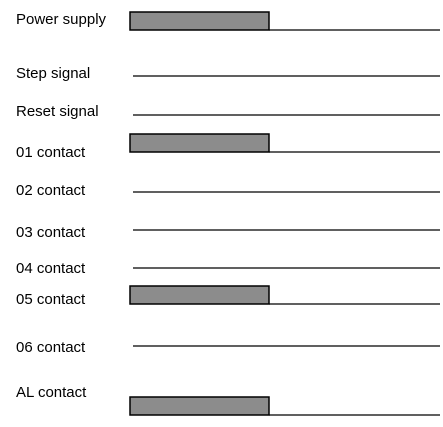  What do you see at coordinates (199, 143) in the screenshot?
I see `pulse-01-contact` at bounding box center [199, 143].